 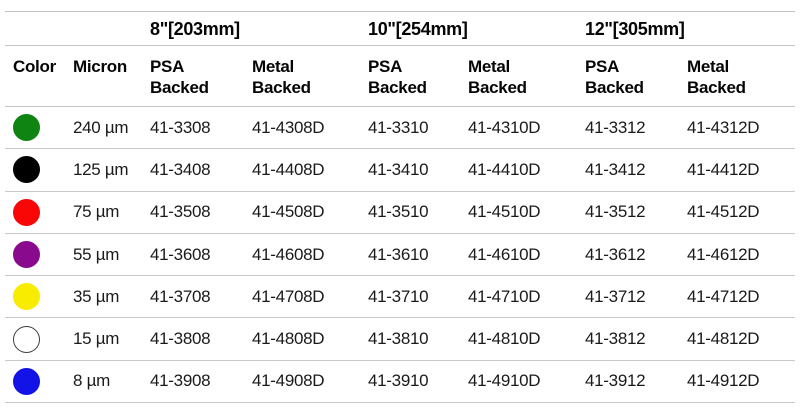 I want to click on col-header-metal-8in: Metal Backed, so click(x=310, y=77).